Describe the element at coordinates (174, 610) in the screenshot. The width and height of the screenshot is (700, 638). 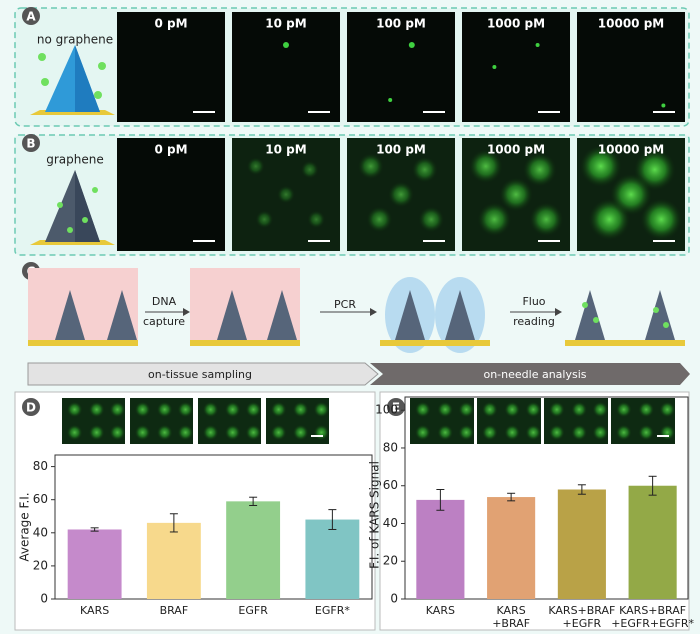
I see `x-tick-label: BRAF` at that location.